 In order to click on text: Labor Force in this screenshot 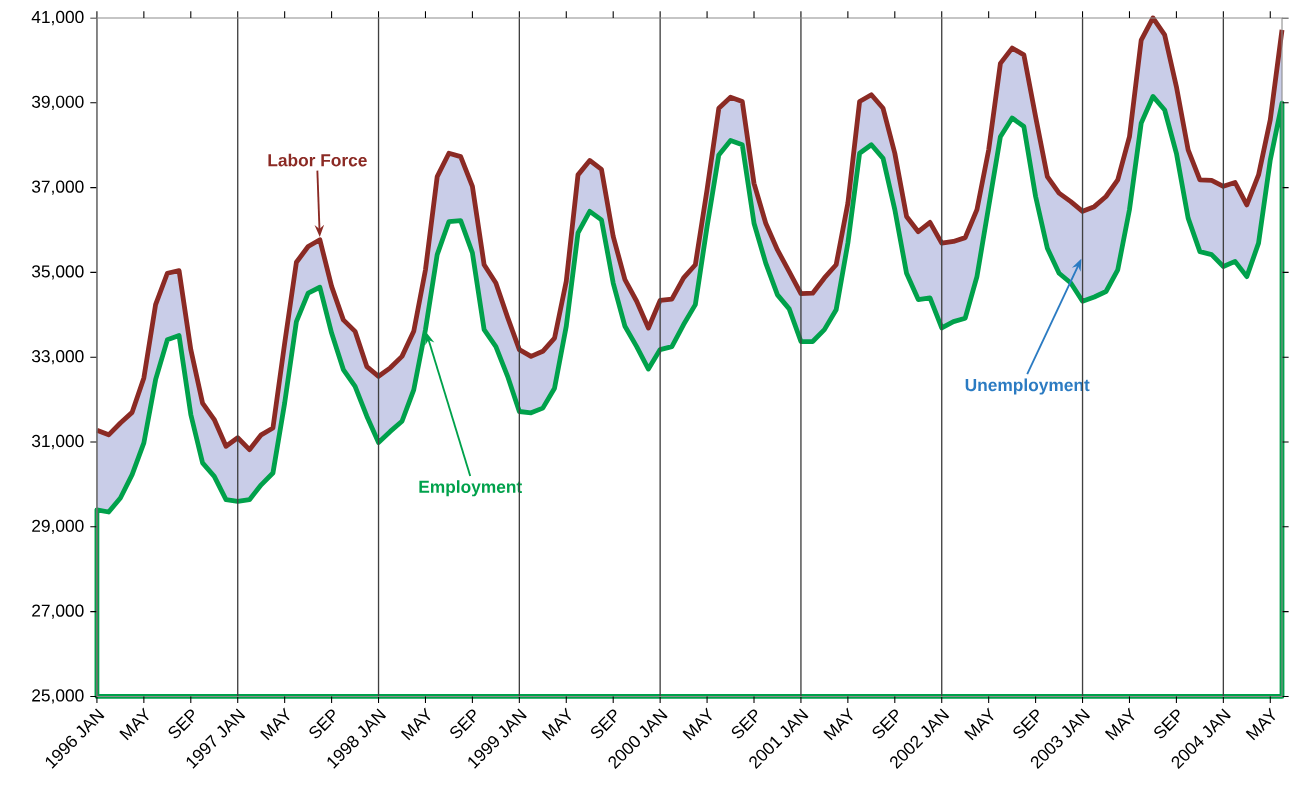, I will do `click(317, 160)`.